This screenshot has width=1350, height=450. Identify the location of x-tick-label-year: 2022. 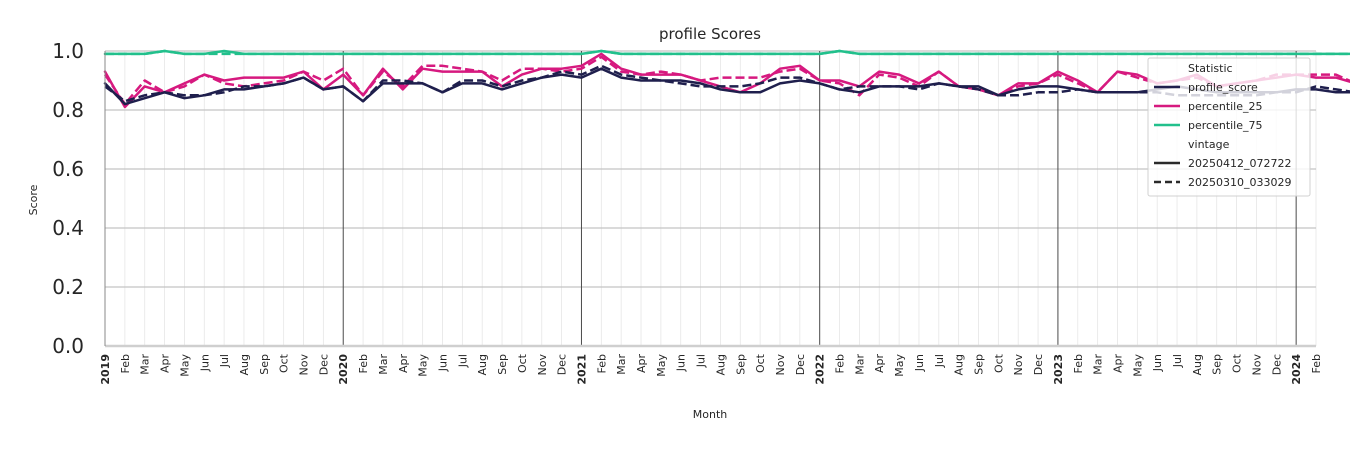
(820, 369).